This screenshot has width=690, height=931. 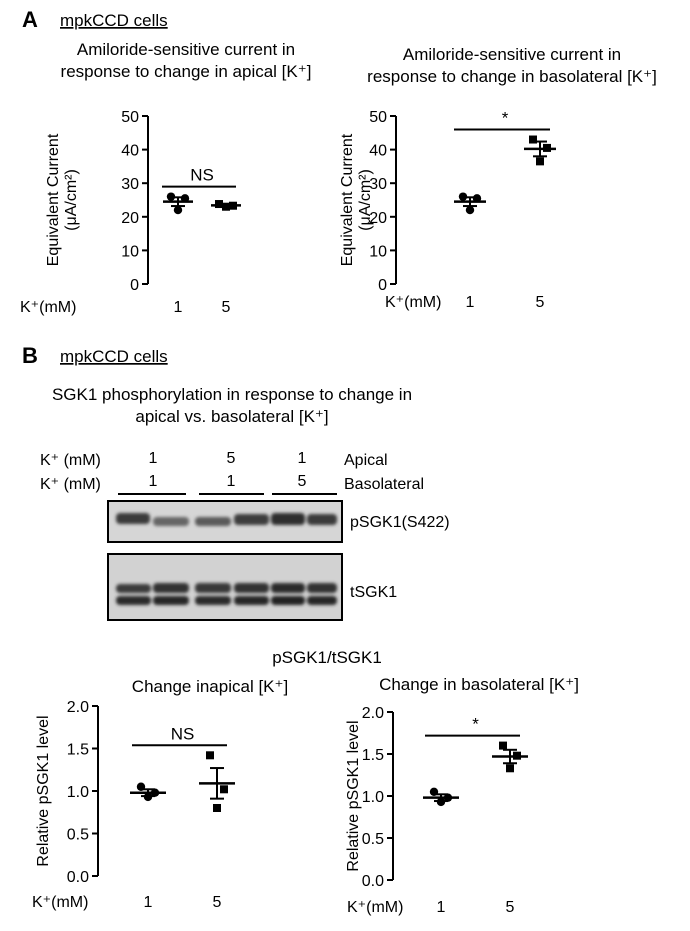 What do you see at coordinates (302, 481) in the screenshot?
I see `basolateral-value-3: 5` at bounding box center [302, 481].